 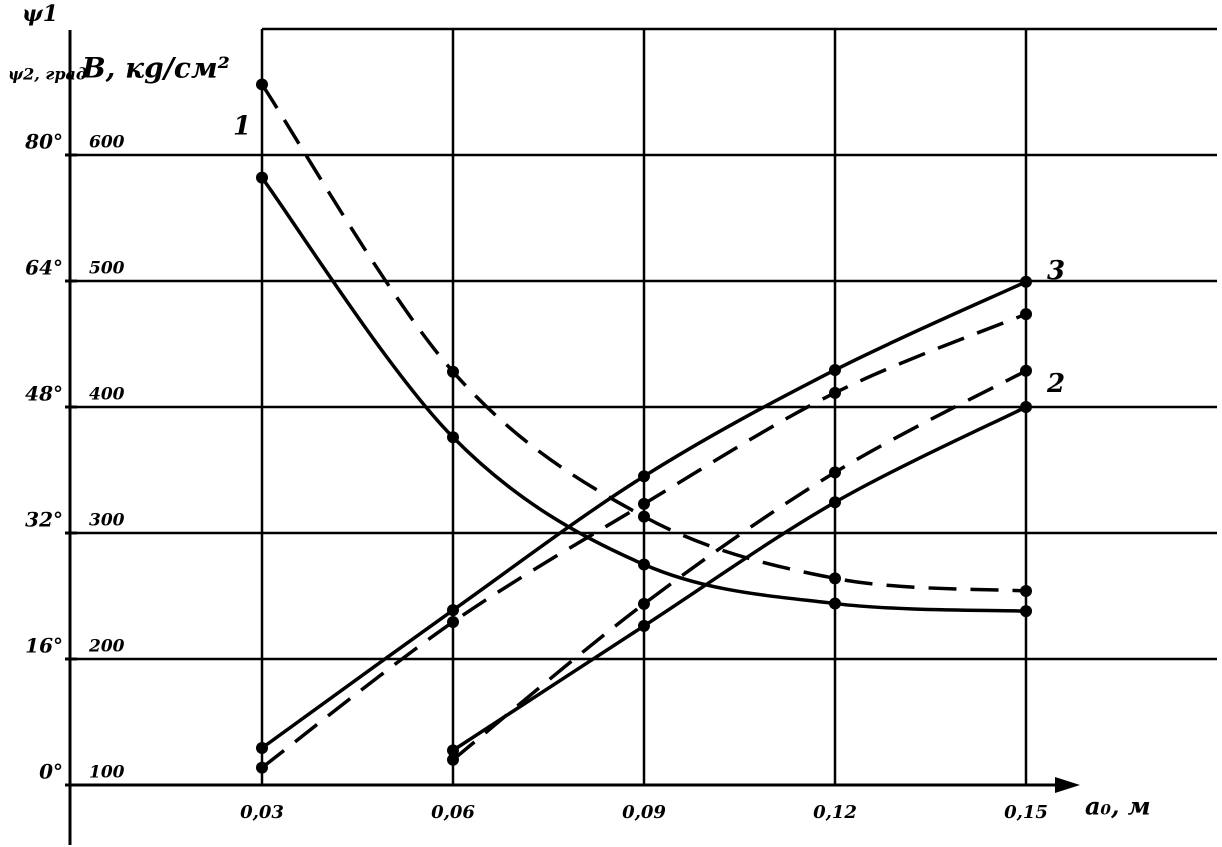 I want to click on series-label: 3, so click(x=1056, y=271).